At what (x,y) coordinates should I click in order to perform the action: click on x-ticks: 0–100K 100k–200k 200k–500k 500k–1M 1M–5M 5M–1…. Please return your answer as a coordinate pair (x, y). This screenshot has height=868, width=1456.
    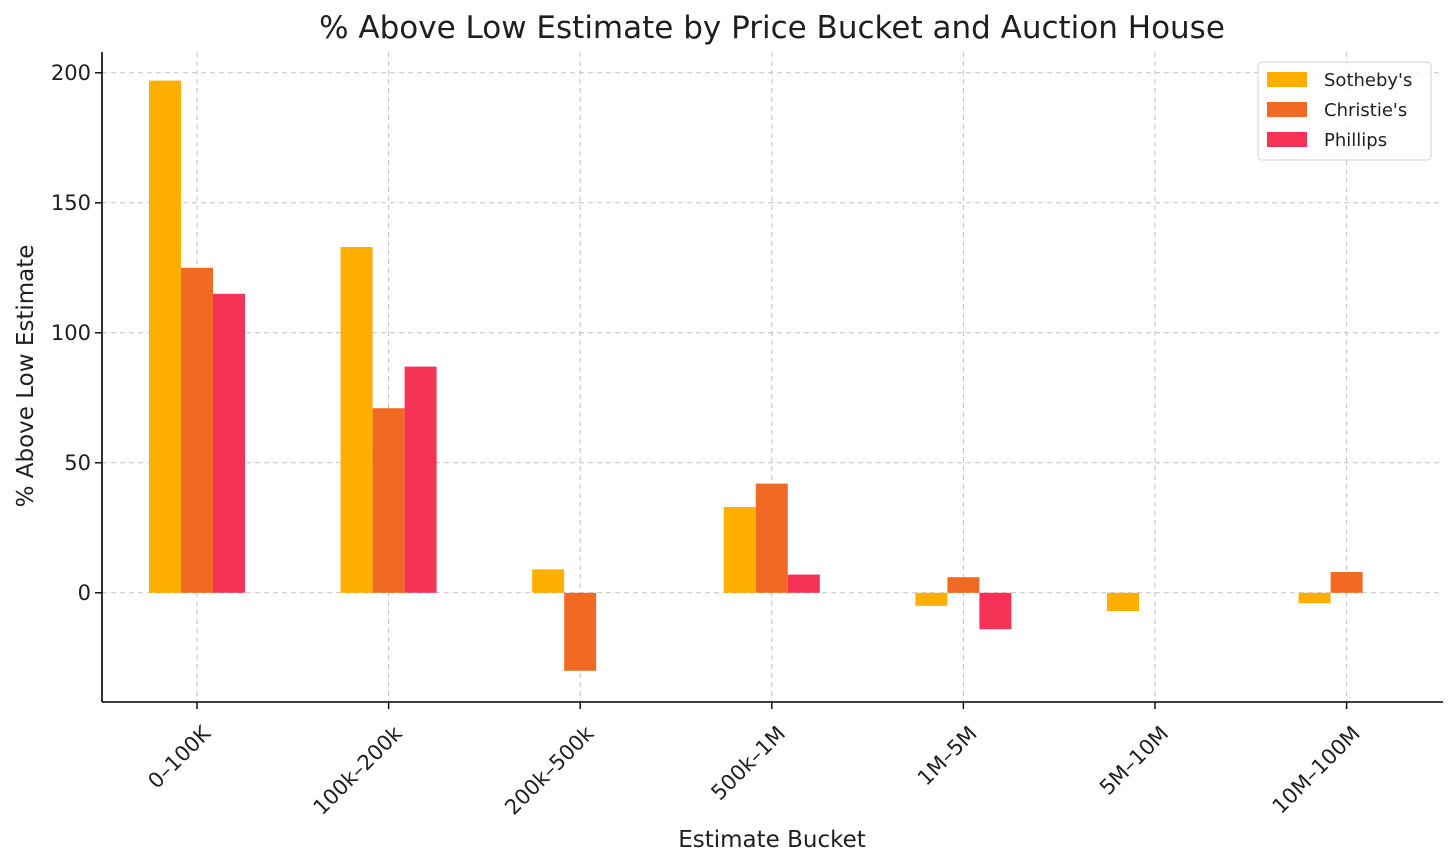
    Looking at the image, I should click on (754, 761).